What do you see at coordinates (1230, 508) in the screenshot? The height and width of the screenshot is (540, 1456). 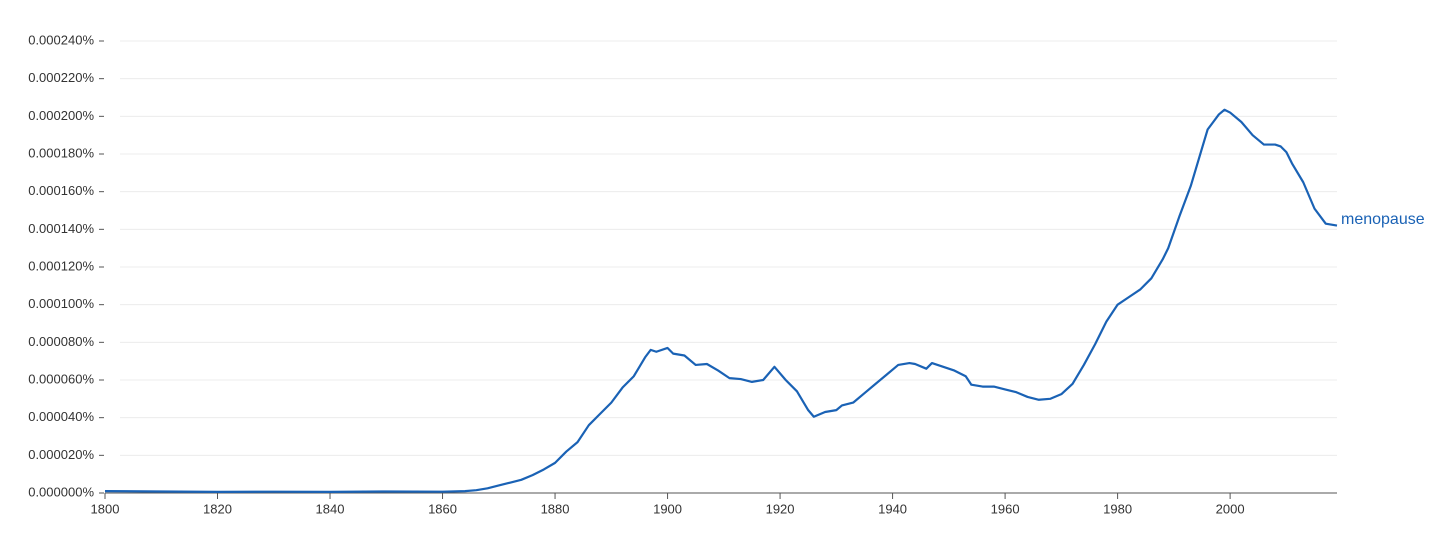 I see `x-tick-label: 2000` at bounding box center [1230, 508].